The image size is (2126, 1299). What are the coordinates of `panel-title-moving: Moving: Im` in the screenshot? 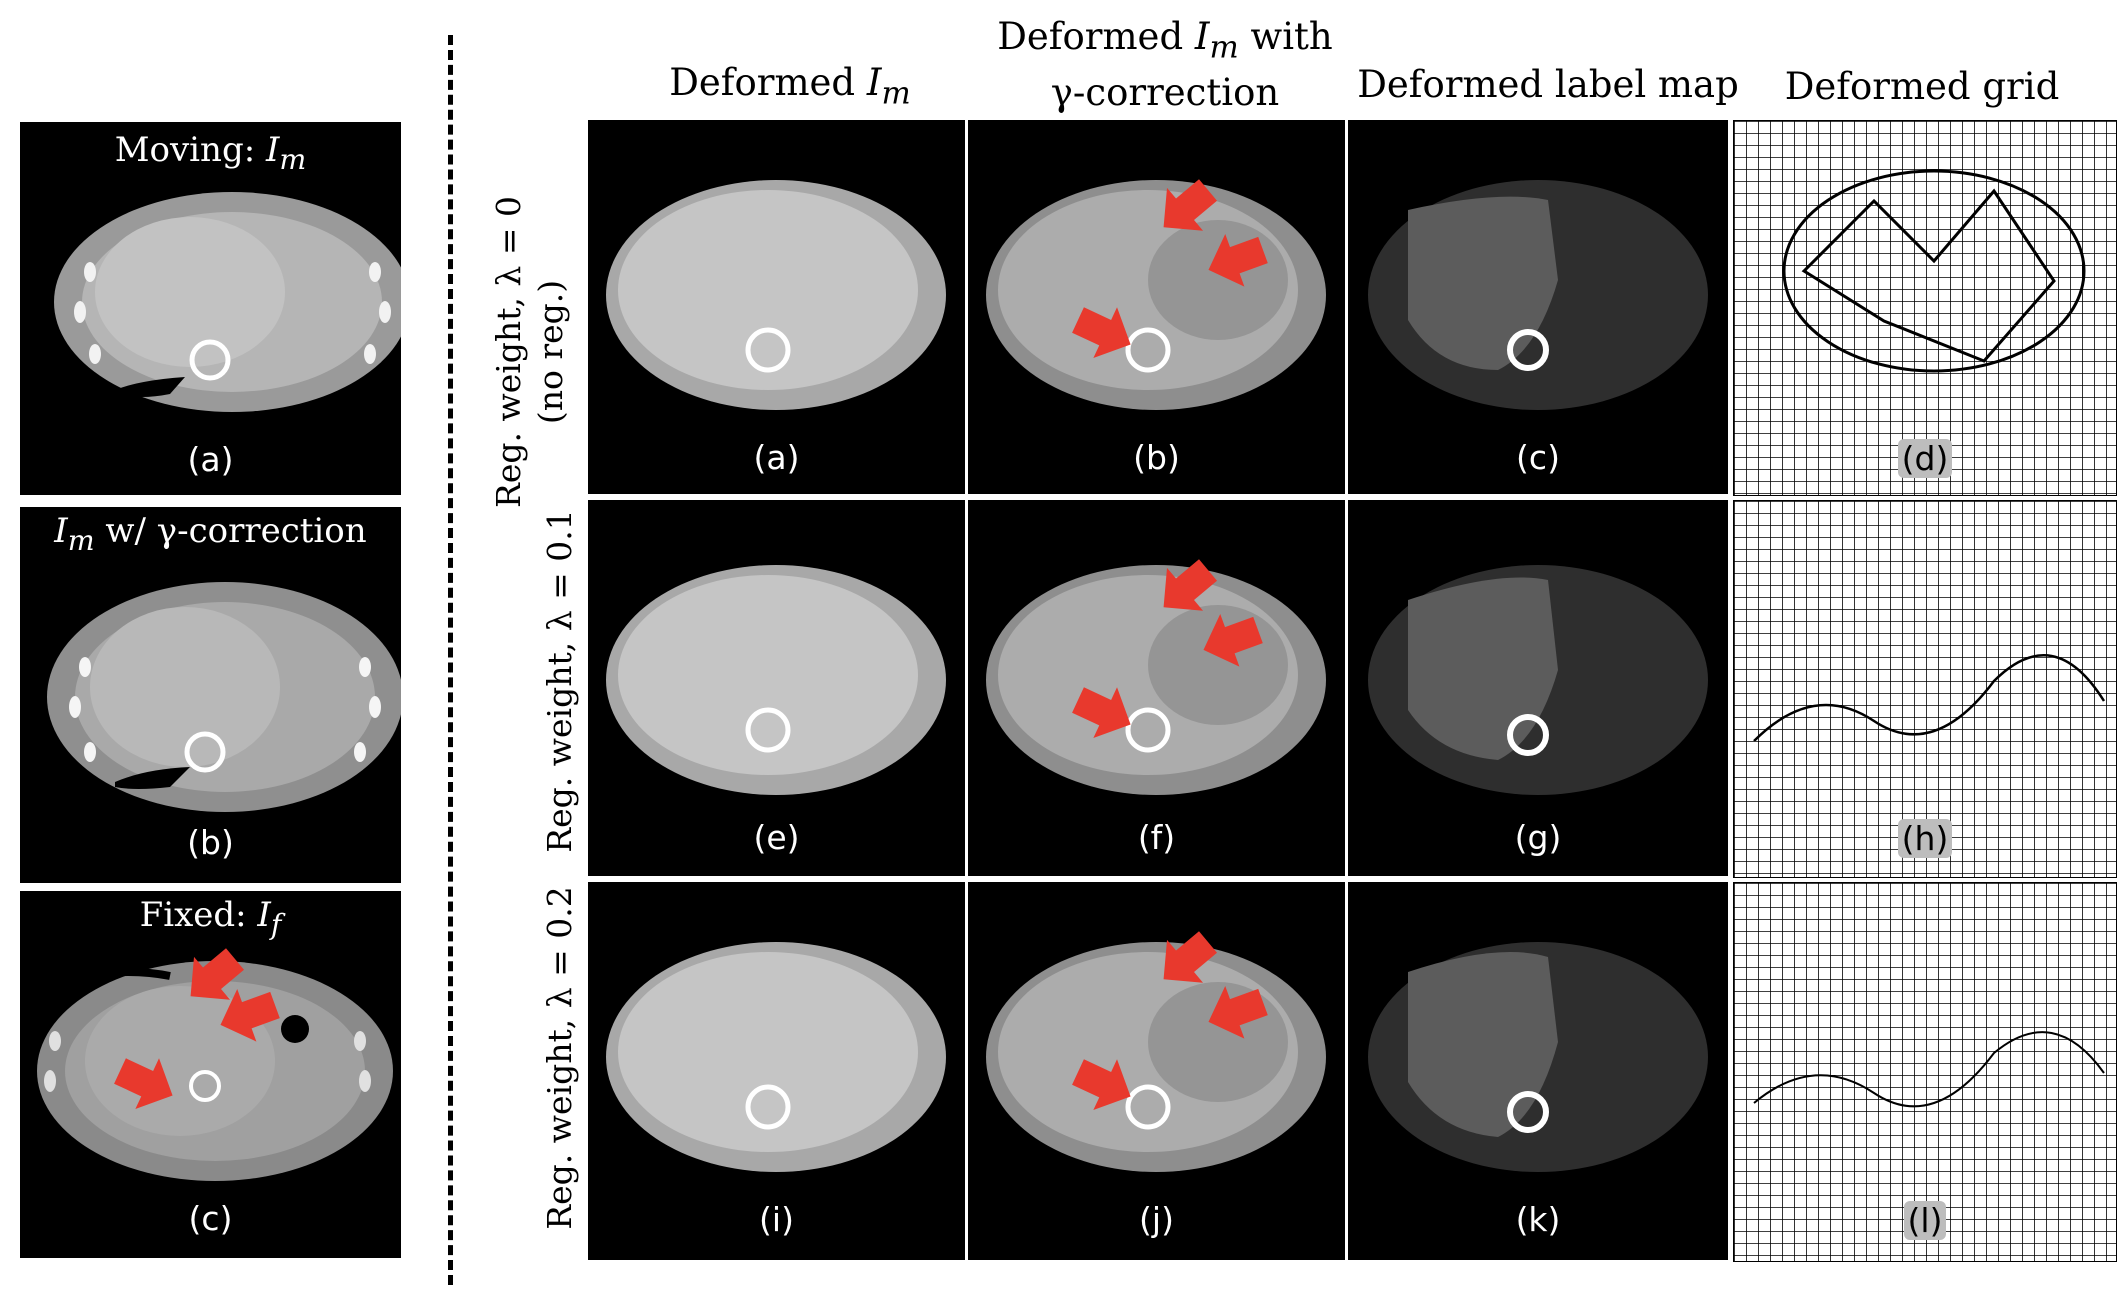 It's located at (210, 153).